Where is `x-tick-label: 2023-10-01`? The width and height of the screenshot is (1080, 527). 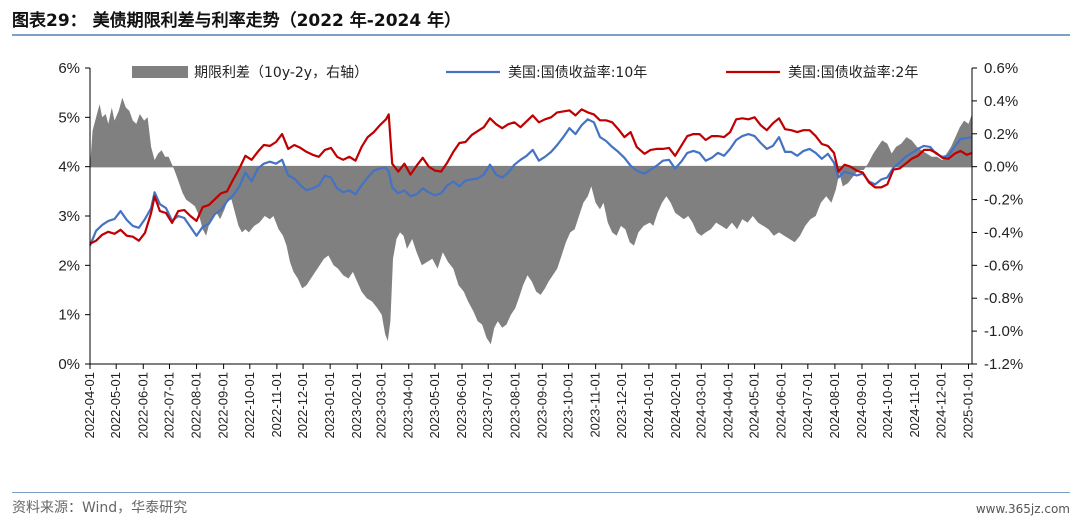 x-tick-label: 2023-10-01 is located at coordinates (568, 405).